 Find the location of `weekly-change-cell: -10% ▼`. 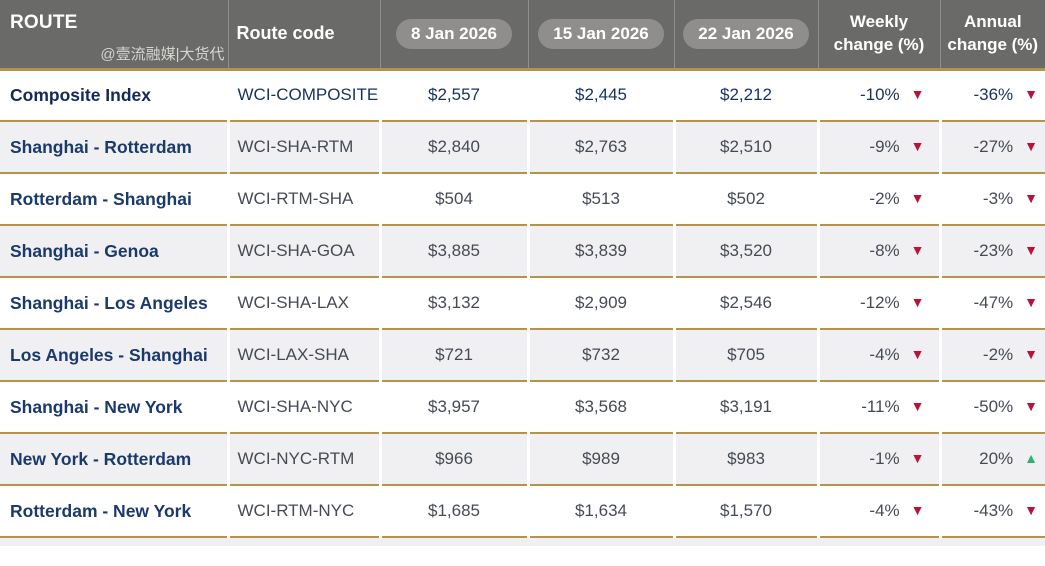

weekly-change-cell: -10% ▼ is located at coordinates (878, 95).